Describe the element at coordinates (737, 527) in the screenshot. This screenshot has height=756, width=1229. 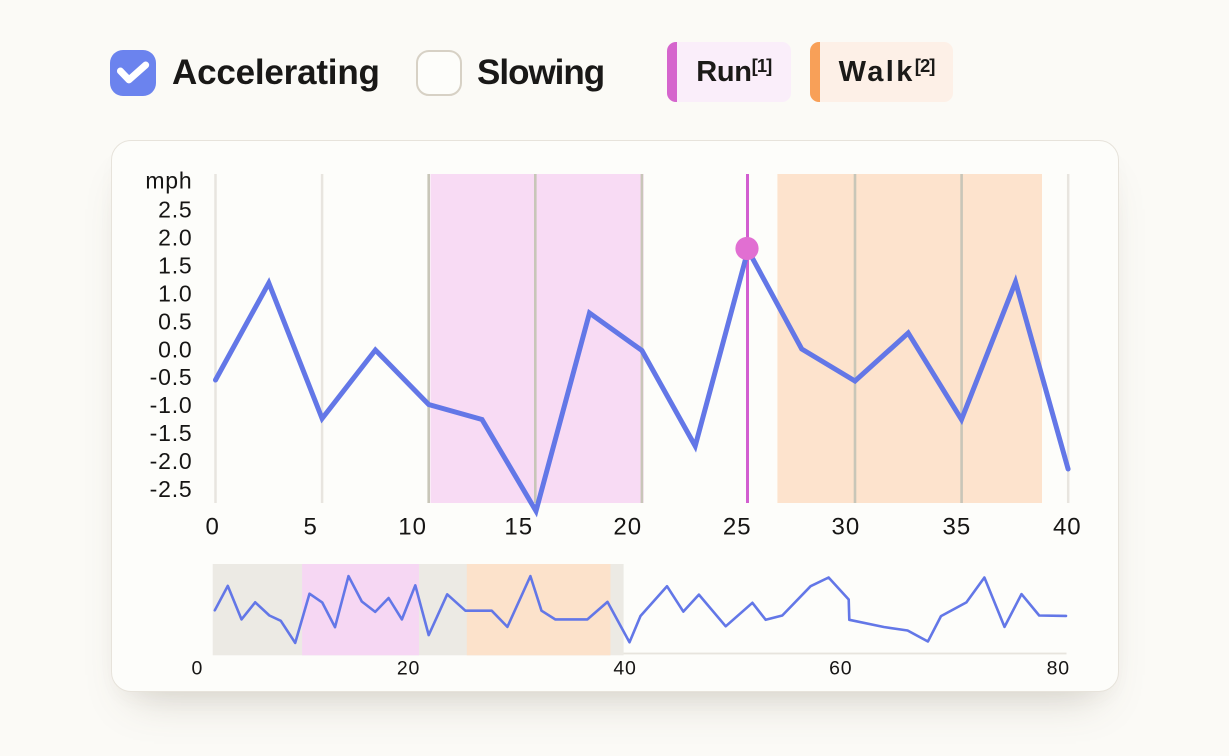
I see `svg-text: 25` at that location.